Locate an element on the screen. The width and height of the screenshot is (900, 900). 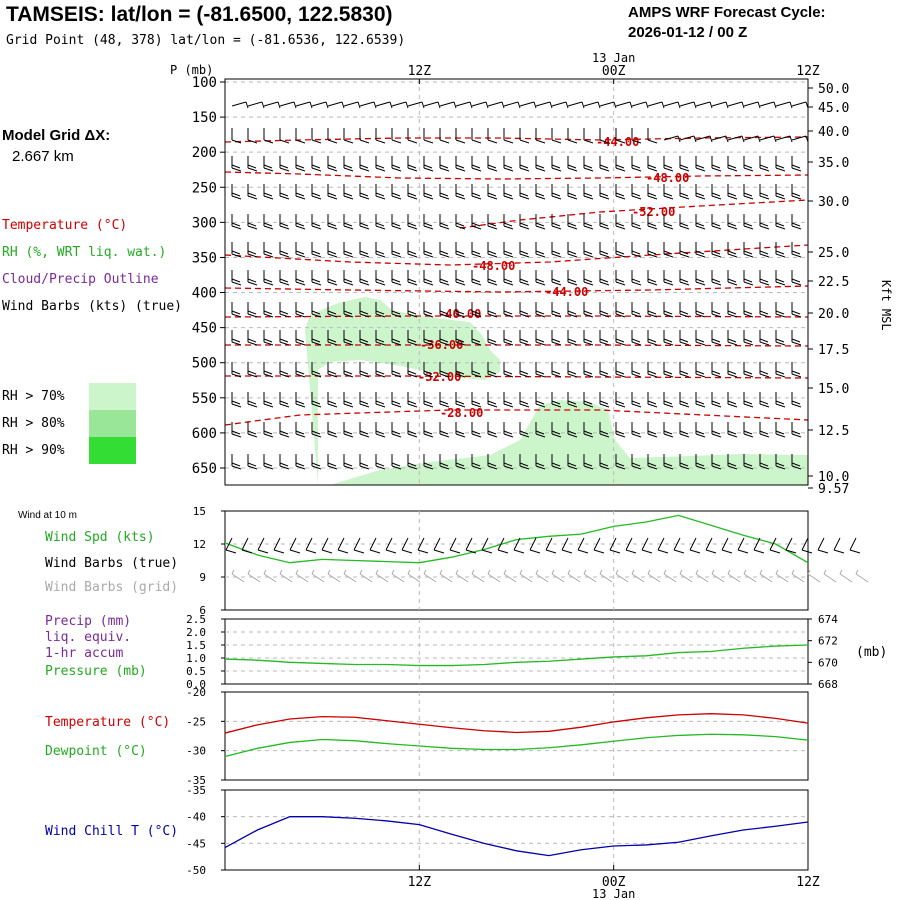
wind10m-heading: Wind at 10 m is located at coordinates (47, 515).